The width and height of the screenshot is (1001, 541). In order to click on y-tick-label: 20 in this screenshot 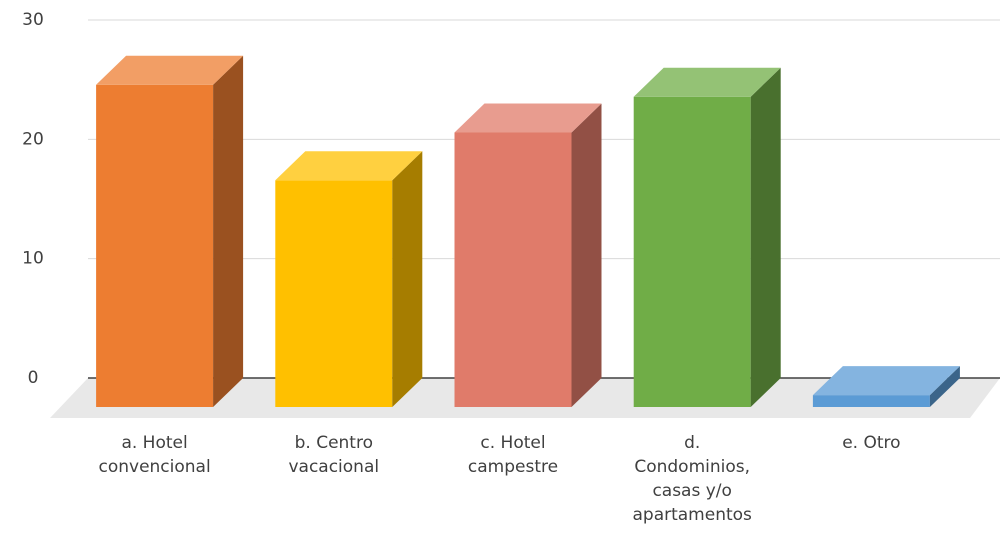, I will do `click(33, 139)`.